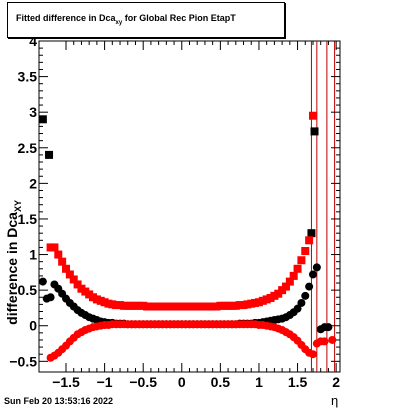 This screenshot has height=409, width=400. What do you see at coordinates (28, 148) in the screenshot?
I see `y-tick-label: 2.5` at bounding box center [28, 148].